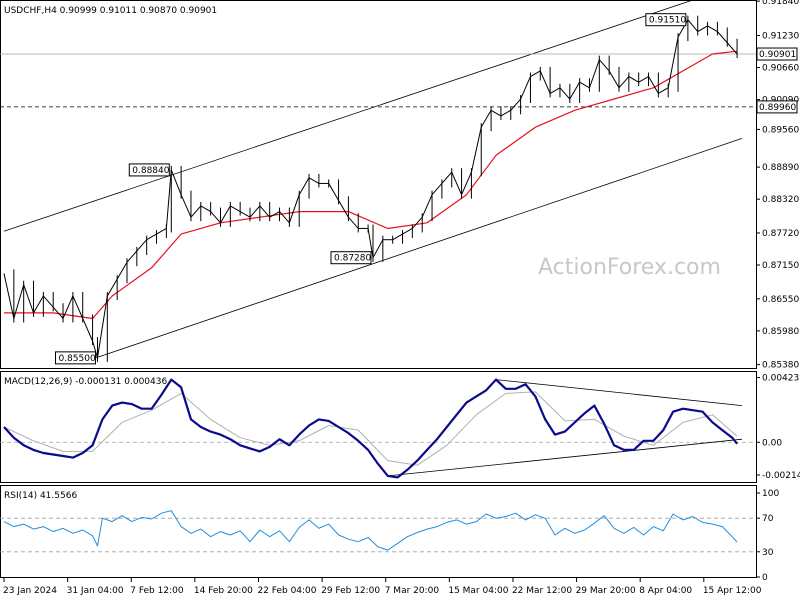 The width and height of the screenshot is (800, 600). I want to click on axis-price-tag-label: 0.90901, so click(777, 55).